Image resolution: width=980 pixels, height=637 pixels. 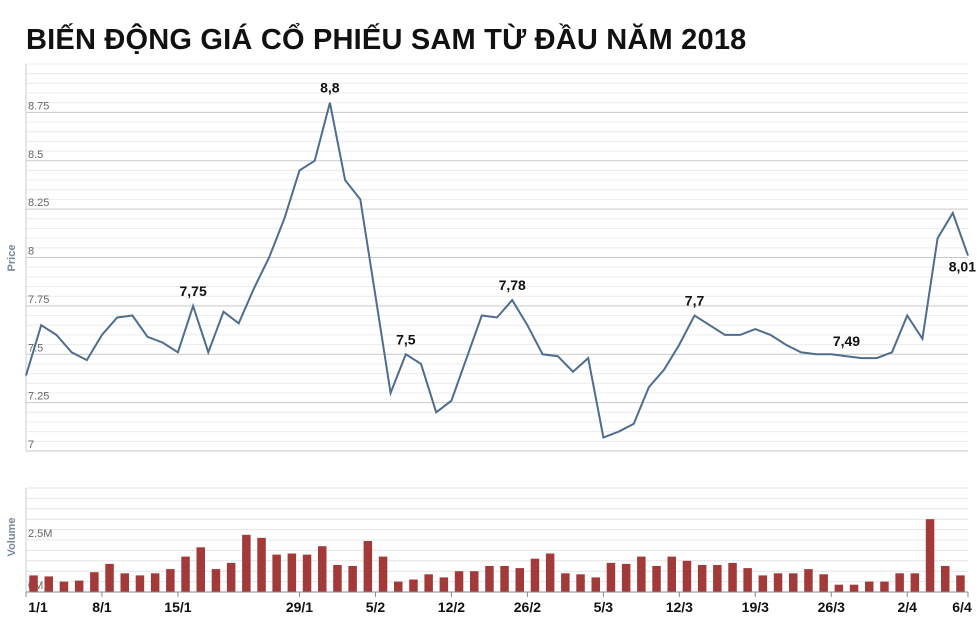 What do you see at coordinates (193, 291) in the screenshot?
I see `price-data-label: 7,75` at bounding box center [193, 291].